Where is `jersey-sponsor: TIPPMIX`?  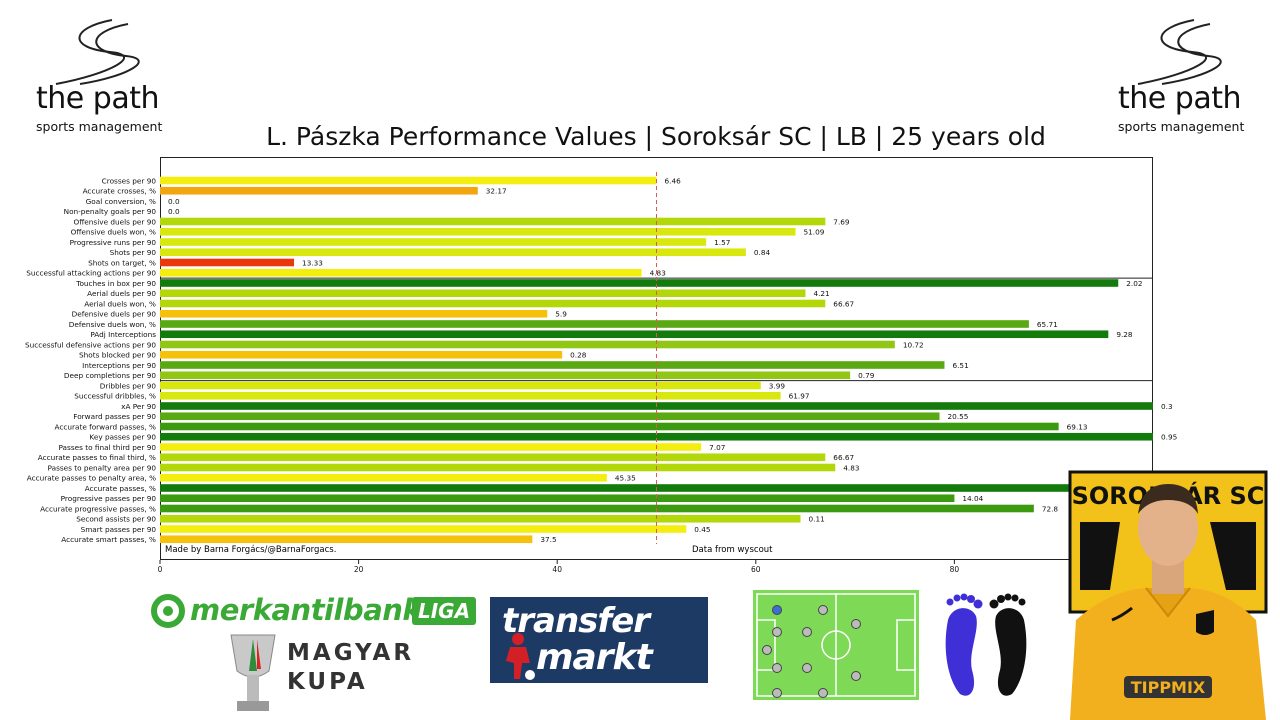
jersey-sponsor: TIPPMIX is located at coordinates (1168, 687).